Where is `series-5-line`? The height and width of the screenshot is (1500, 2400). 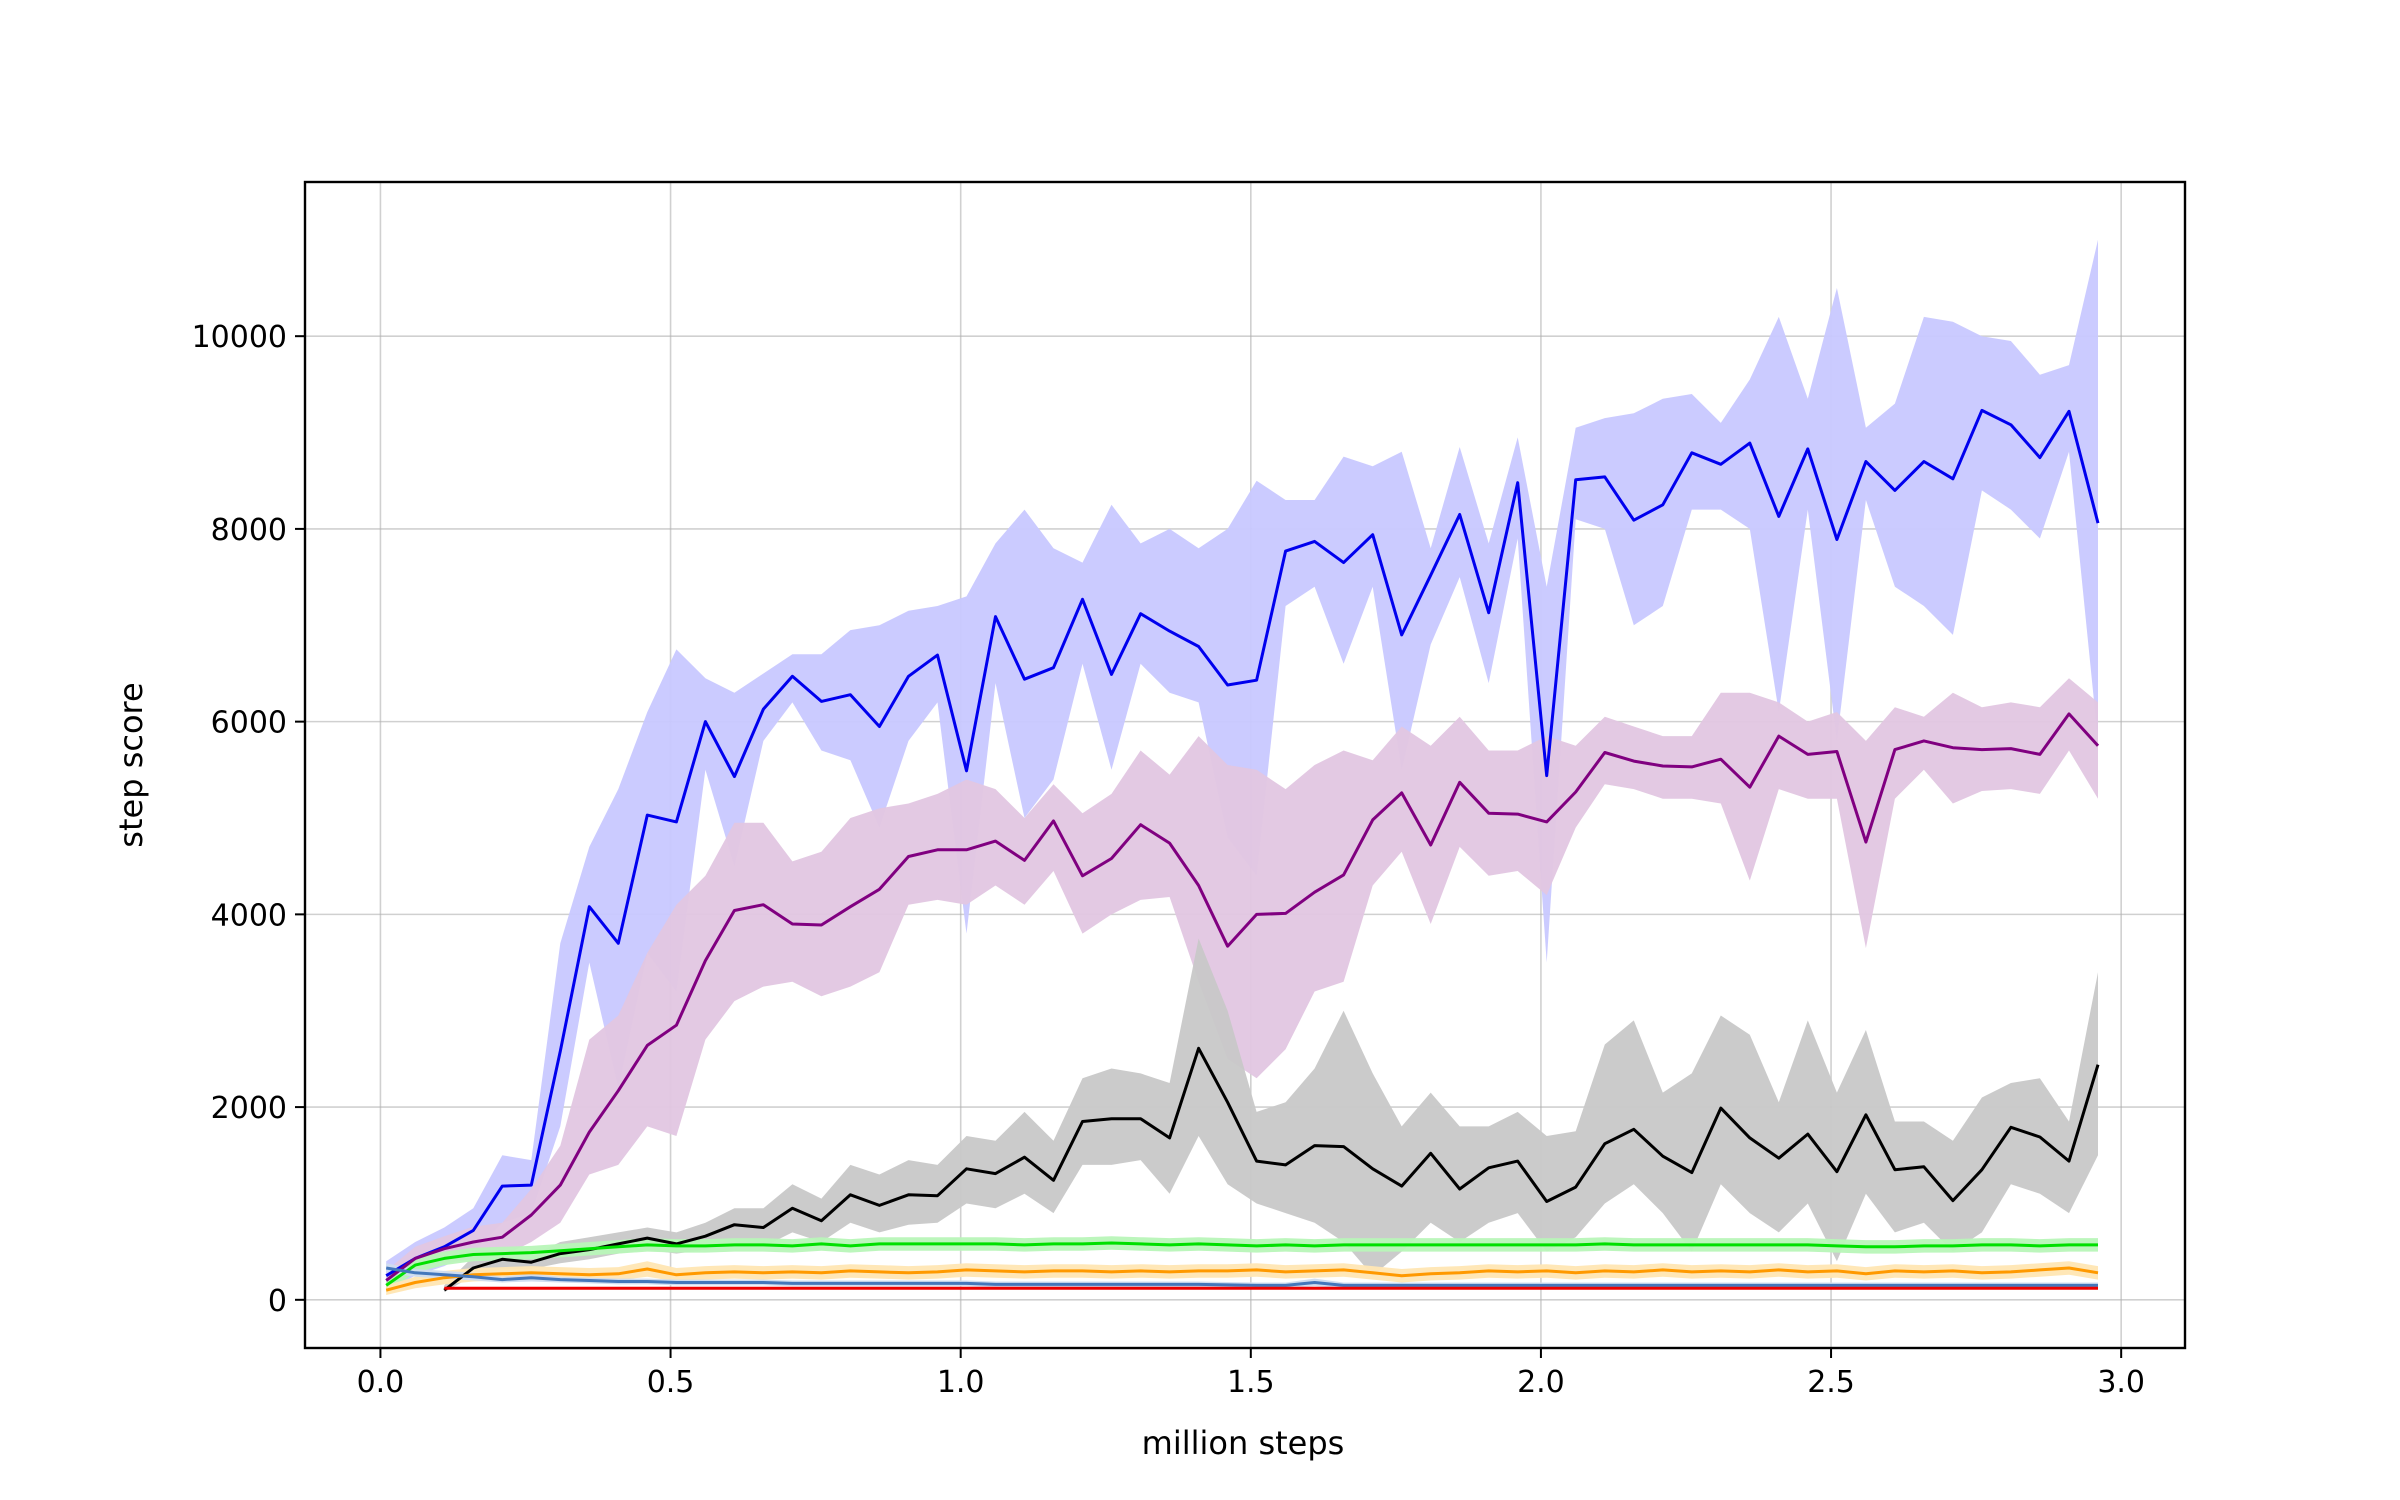 series-5-line is located at coordinates (1241, 1276).